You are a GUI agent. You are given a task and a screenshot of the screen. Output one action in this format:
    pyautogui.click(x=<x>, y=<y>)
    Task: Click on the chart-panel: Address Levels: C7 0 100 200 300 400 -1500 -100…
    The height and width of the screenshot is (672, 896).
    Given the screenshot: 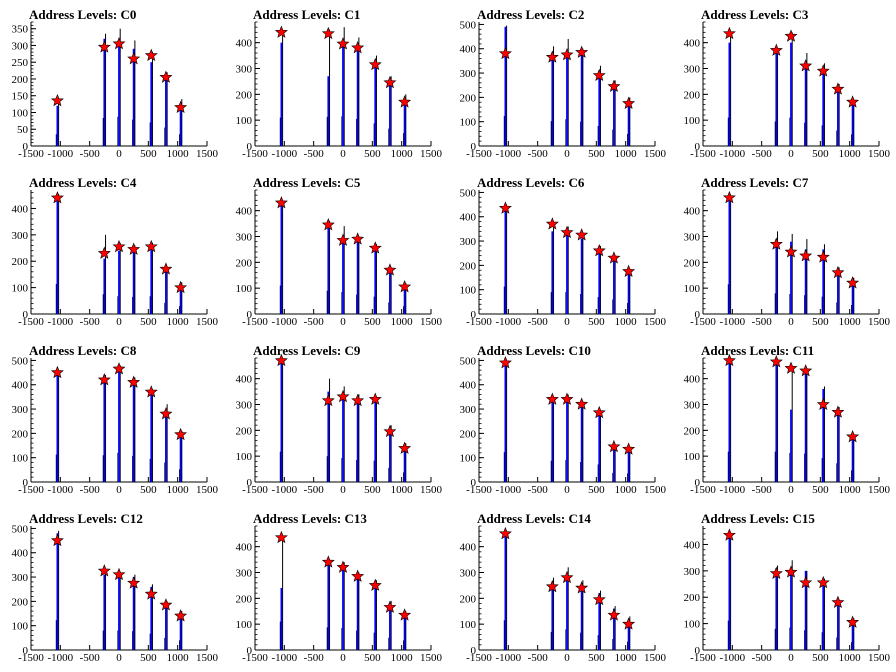 What is the action you would take?
    pyautogui.click(x=784, y=252)
    